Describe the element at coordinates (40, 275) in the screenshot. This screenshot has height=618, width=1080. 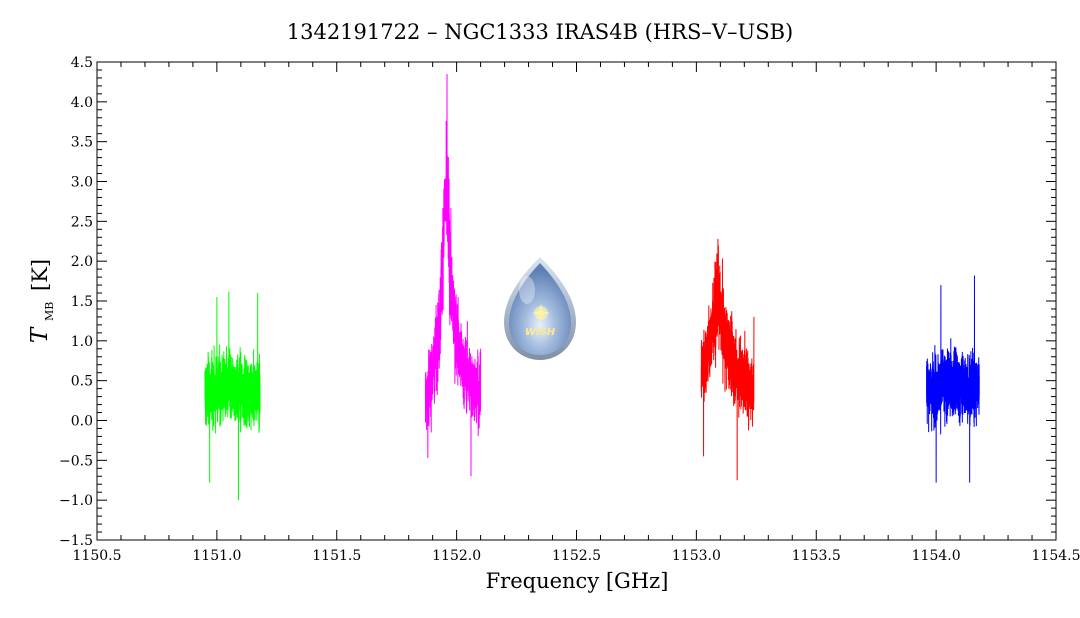
I see `y-axis-unit: [K]` at that location.